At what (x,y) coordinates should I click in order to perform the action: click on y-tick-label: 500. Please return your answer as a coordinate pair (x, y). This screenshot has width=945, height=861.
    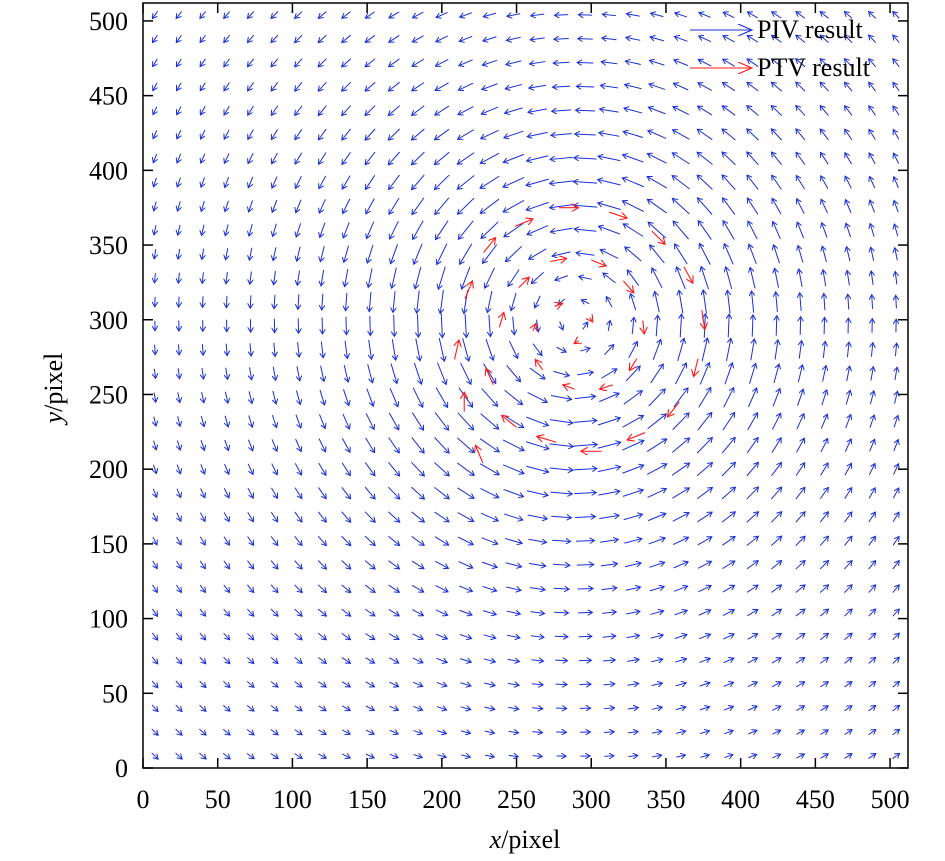
    Looking at the image, I should click on (108, 21).